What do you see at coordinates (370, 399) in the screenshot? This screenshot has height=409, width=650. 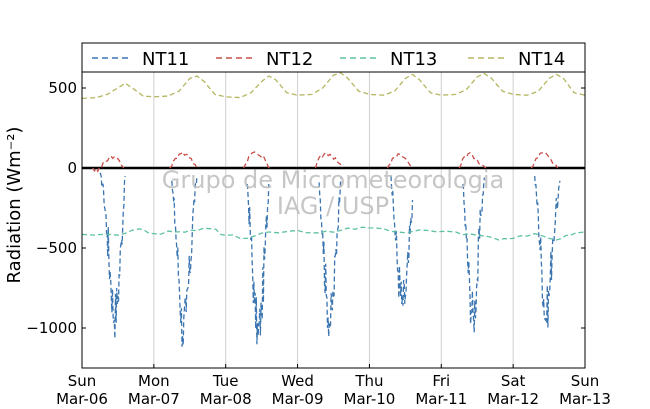 I see `x-tick-date: Mar-10` at bounding box center [370, 399].